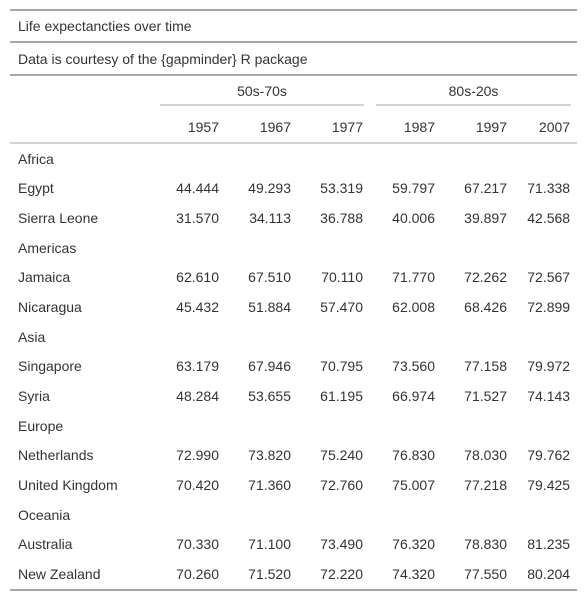  I want to click on life-expectancy-cell: 76.830, so click(413, 455).